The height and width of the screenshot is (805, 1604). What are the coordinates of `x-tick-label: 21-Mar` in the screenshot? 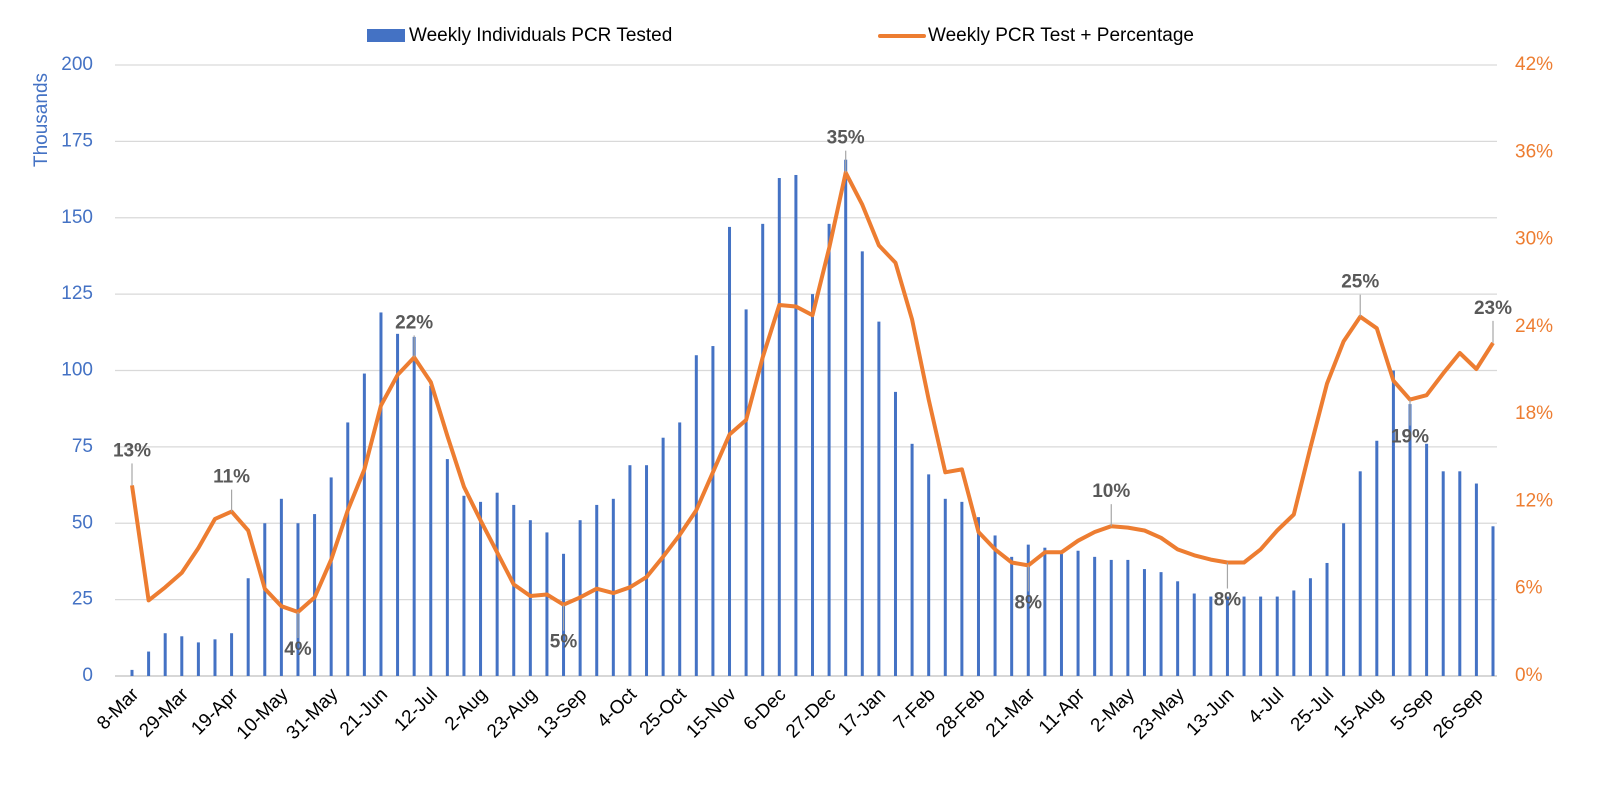 It's located at (1011, 713).